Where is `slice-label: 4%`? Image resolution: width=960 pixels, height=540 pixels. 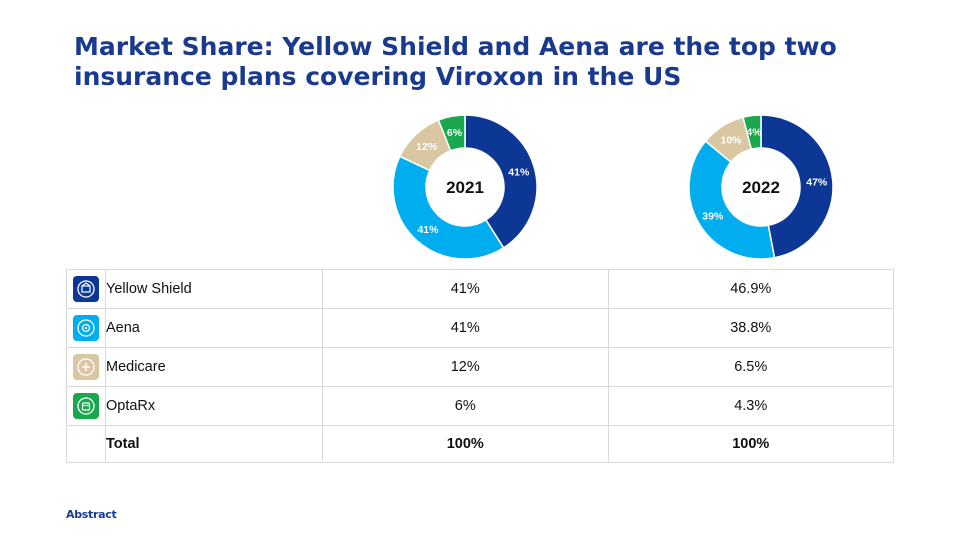
slice-label: 4% is located at coordinates (754, 132).